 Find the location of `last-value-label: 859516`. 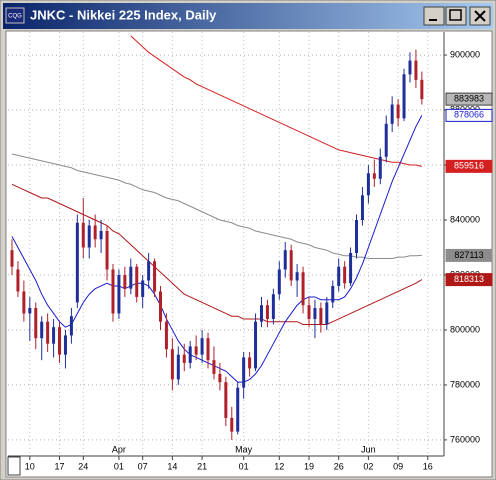

last-value-label: 859516 is located at coordinates (469, 166).